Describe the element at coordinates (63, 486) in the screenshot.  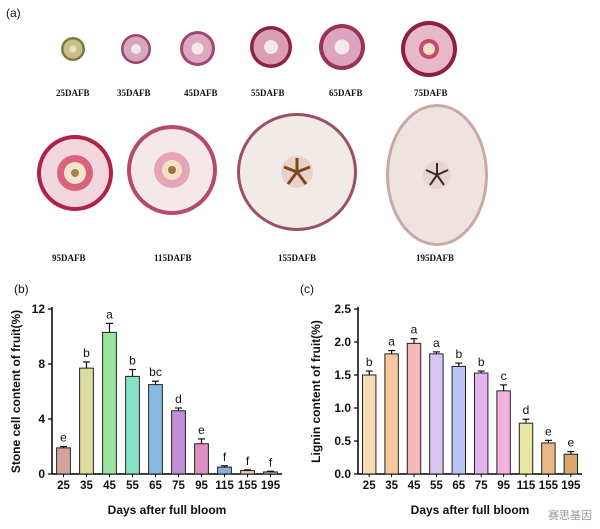
I see `x-tick-label: 25` at that location.